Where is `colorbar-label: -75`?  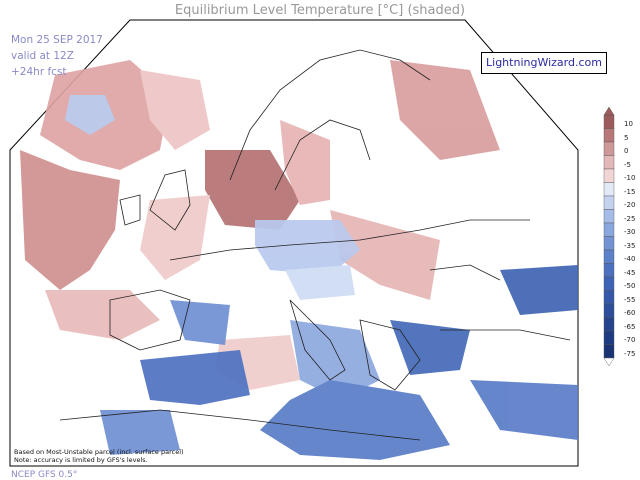
colorbar-label: -75 is located at coordinates (630, 353).